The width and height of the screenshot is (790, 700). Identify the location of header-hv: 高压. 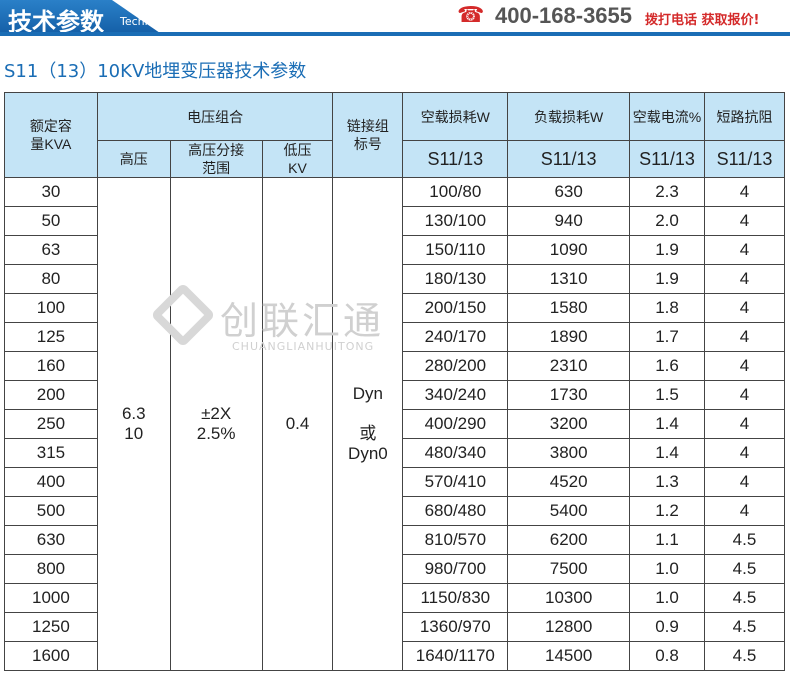
(133, 159).